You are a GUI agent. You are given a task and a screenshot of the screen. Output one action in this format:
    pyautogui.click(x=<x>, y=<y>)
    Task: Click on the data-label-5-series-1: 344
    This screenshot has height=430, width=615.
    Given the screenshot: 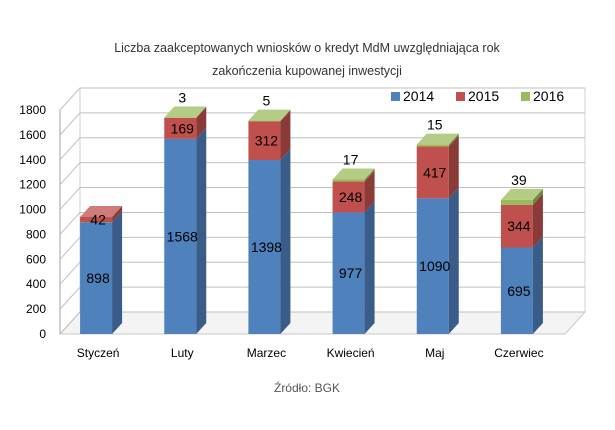 What is the action you would take?
    pyautogui.click(x=519, y=226)
    